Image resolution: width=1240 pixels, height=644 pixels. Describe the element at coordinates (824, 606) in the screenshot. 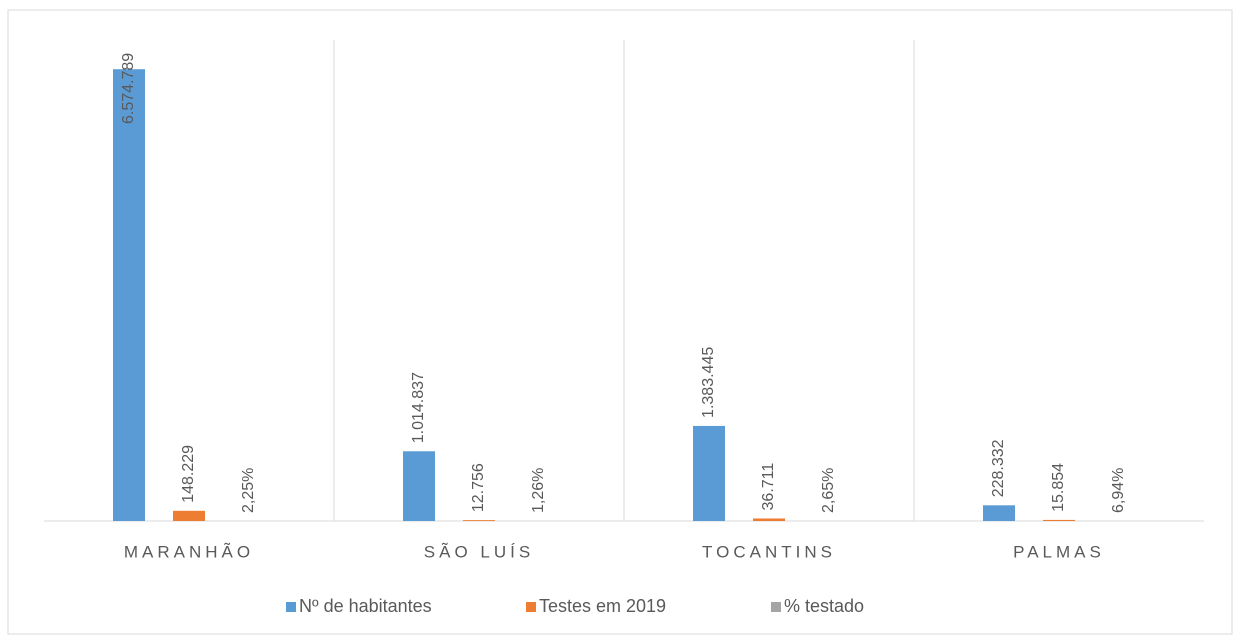

I see `legend-label: % testado` at that location.